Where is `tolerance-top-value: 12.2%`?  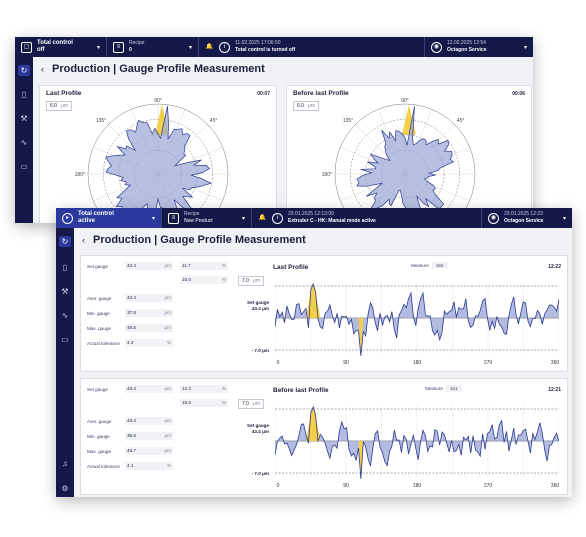
tolerance-top-value: 12.2% is located at coordinates (204, 389).